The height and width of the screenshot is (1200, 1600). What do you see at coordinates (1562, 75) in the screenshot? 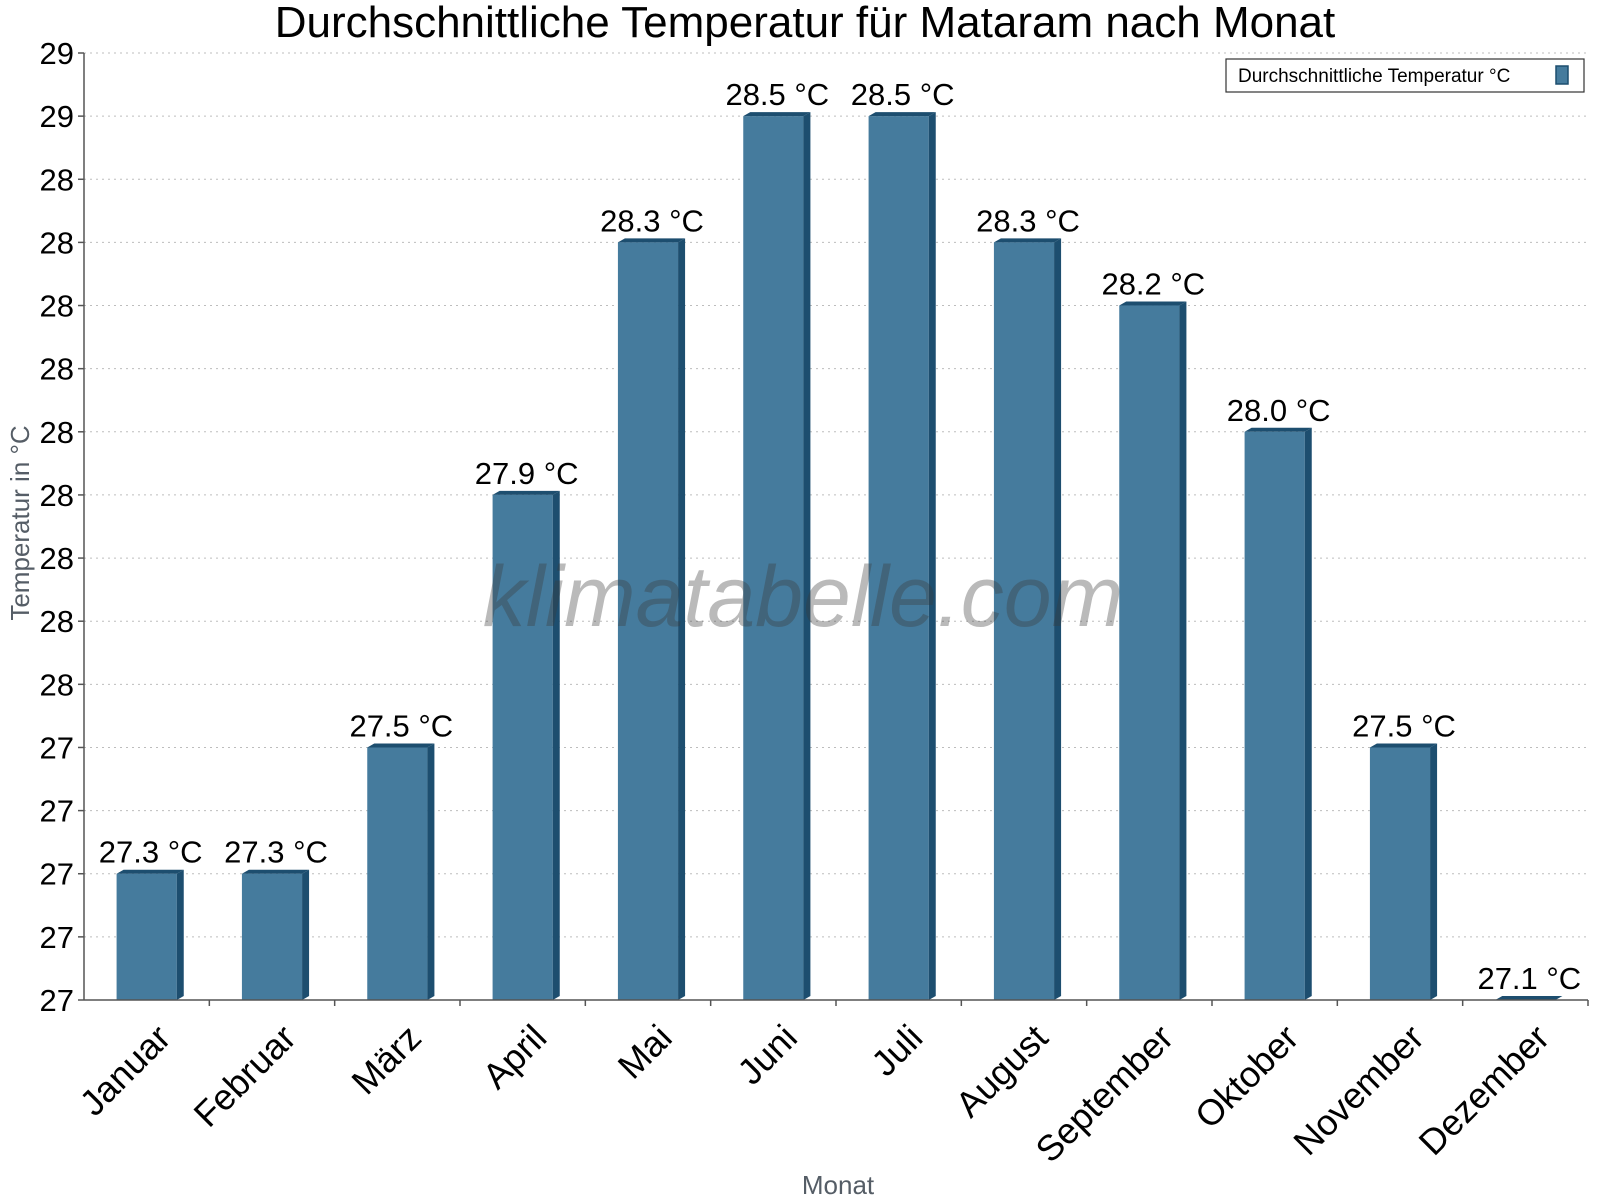
I see `legend-swatch` at bounding box center [1562, 75].